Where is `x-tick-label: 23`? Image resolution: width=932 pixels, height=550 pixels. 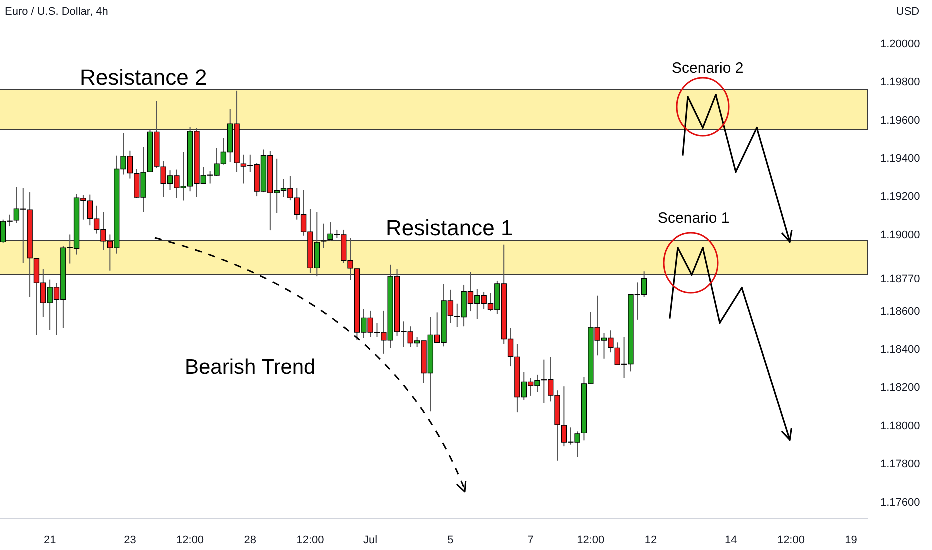 x-tick-label: 23 is located at coordinates (130, 540).